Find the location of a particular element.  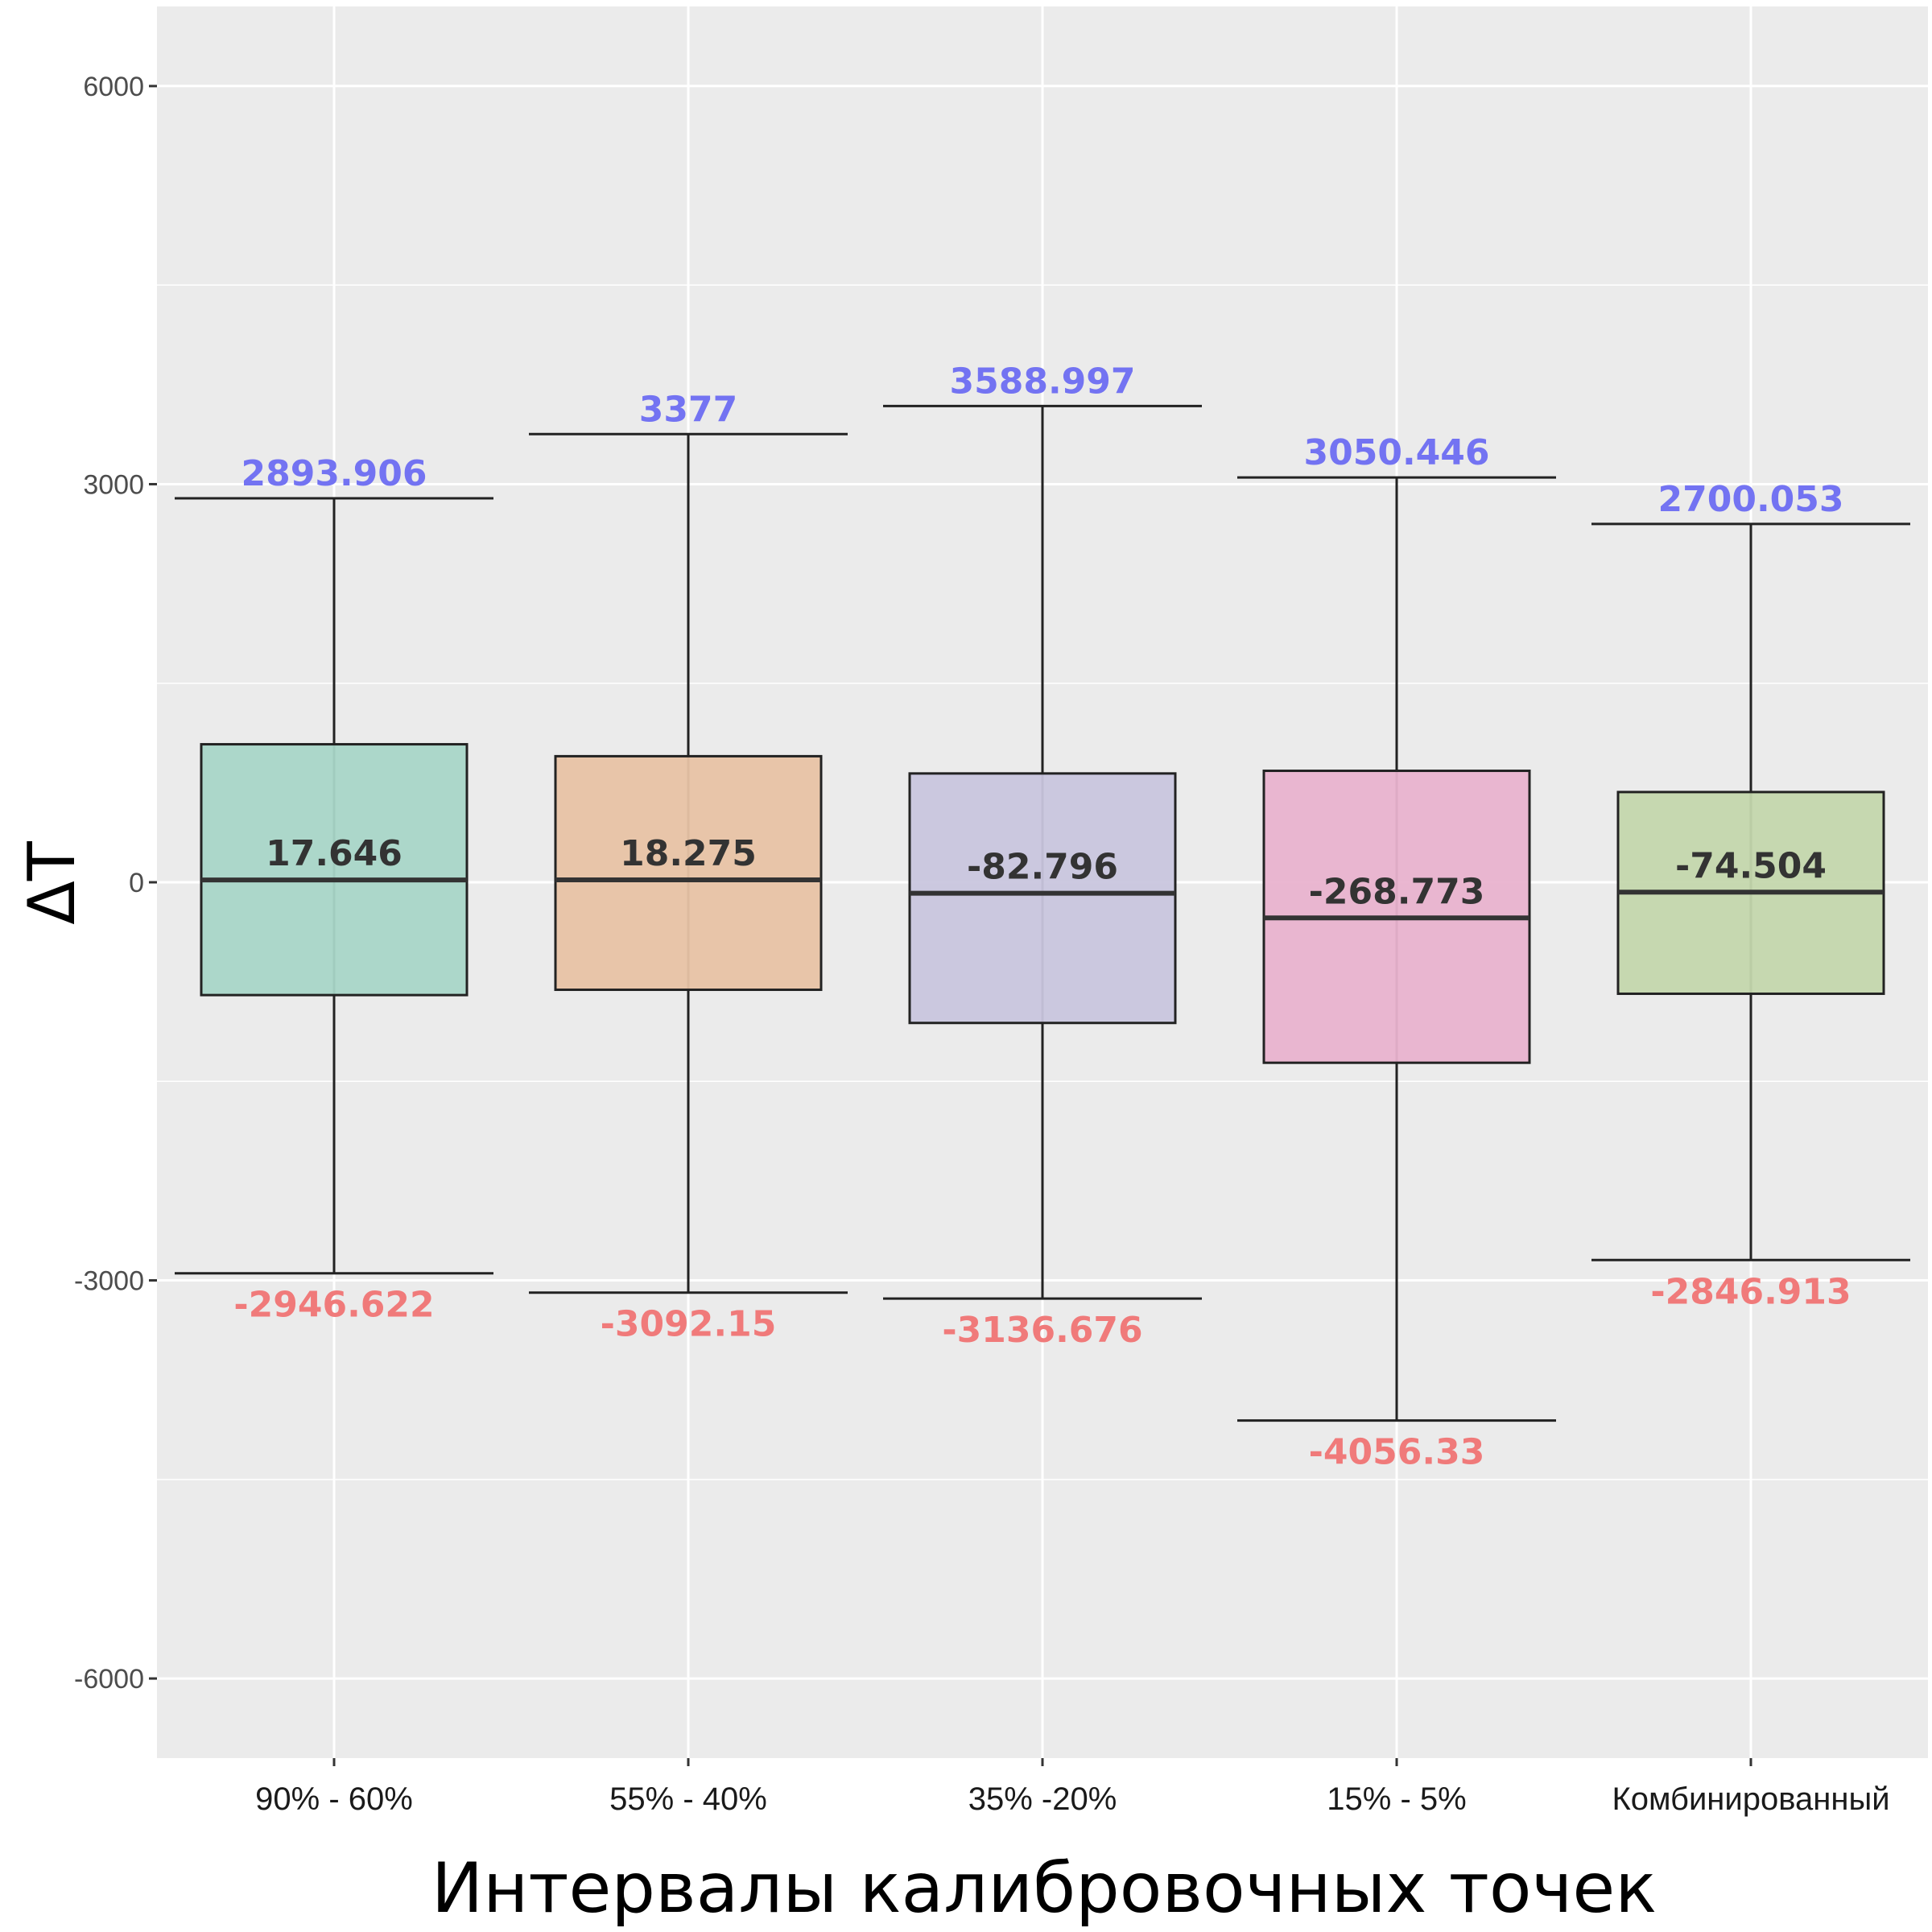

max-value-label: 3377 is located at coordinates (688, 409).